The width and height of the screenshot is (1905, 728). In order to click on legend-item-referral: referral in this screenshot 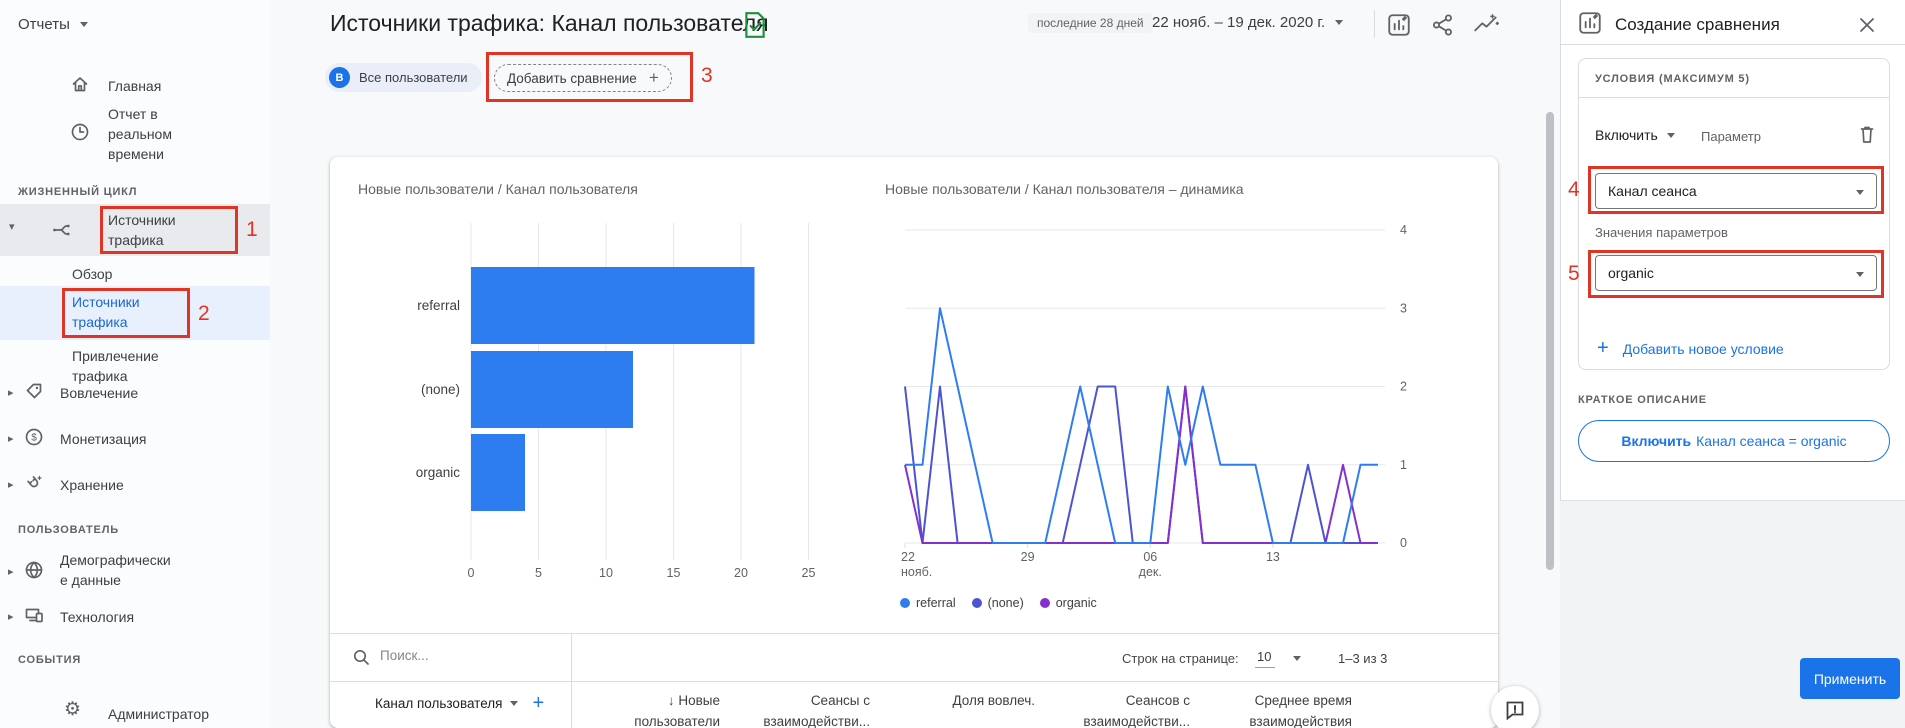, I will do `click(928, 603)`.